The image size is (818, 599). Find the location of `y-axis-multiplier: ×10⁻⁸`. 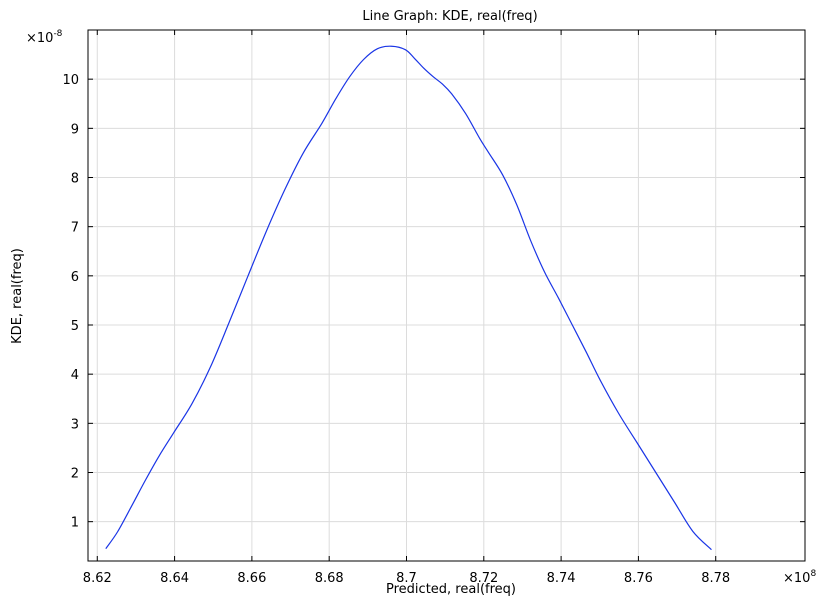

y-axis-multiplier: ×10⁻⁸ is located at coordinates (44, 37).